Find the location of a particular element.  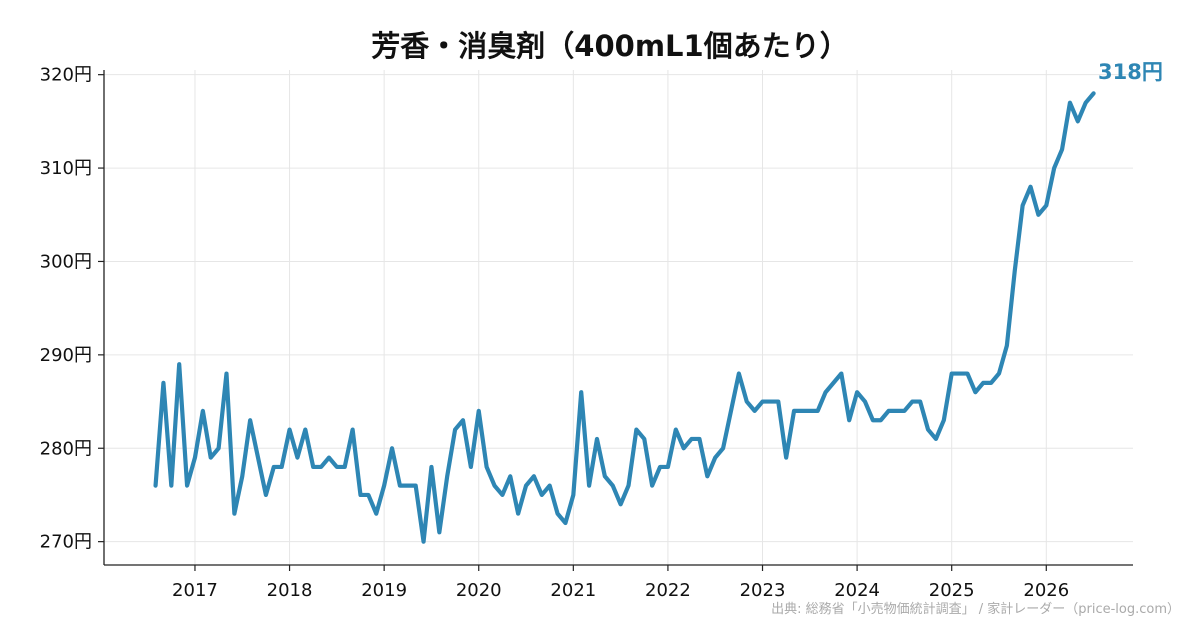

y-tick-label: 300円 is located at coordinates (66, 261).